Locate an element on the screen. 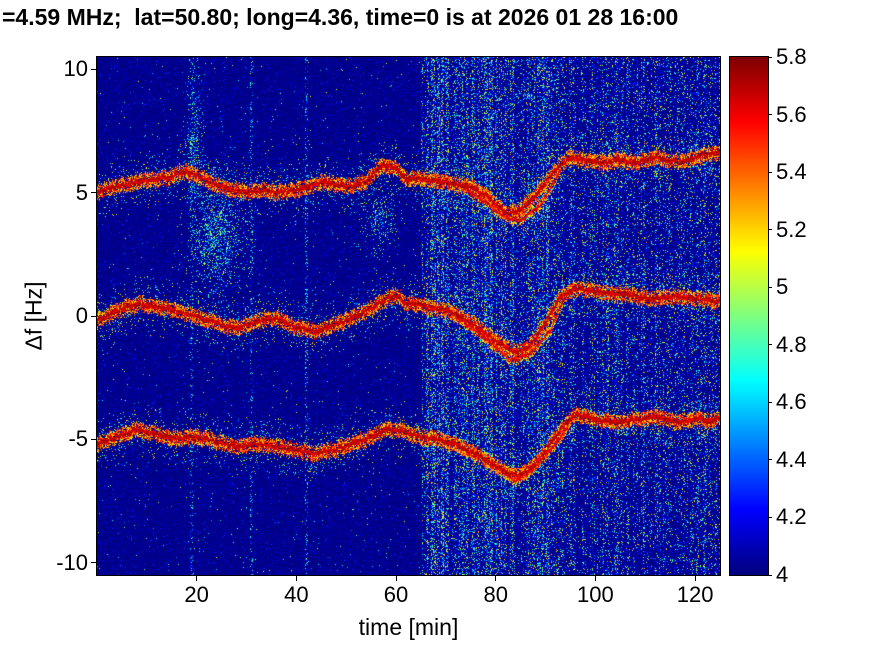 This screenshot has height=656, width=875. y-tick-label: 10 is located at coordinates (75, 69).